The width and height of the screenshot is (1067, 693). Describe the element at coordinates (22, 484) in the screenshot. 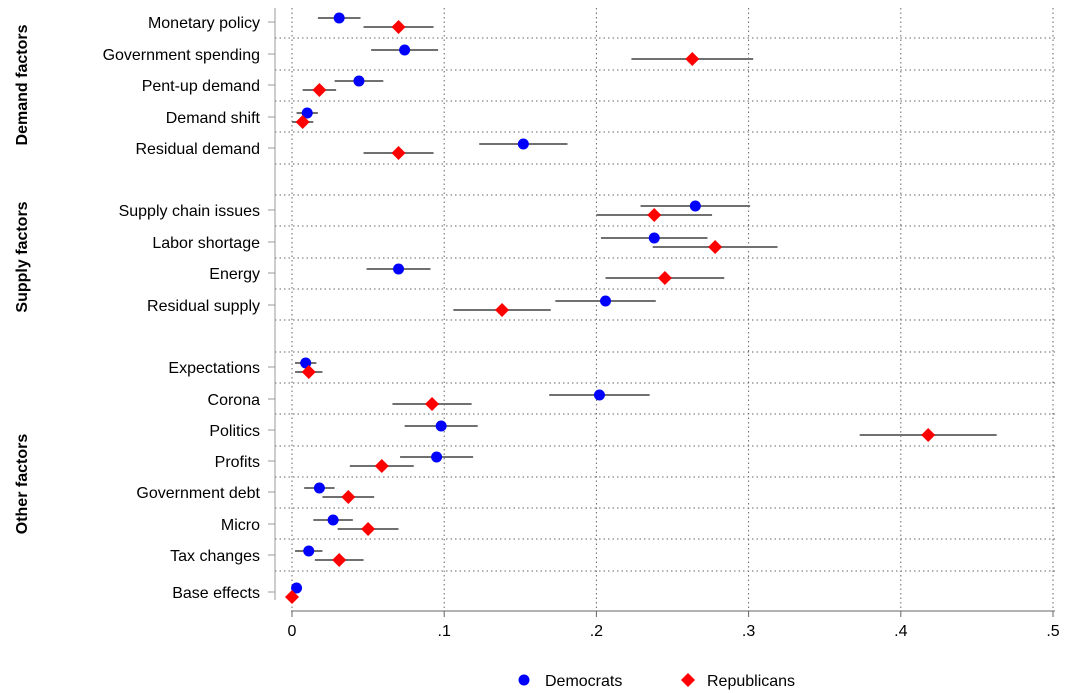

I see `group-label: Other factors` at that location.